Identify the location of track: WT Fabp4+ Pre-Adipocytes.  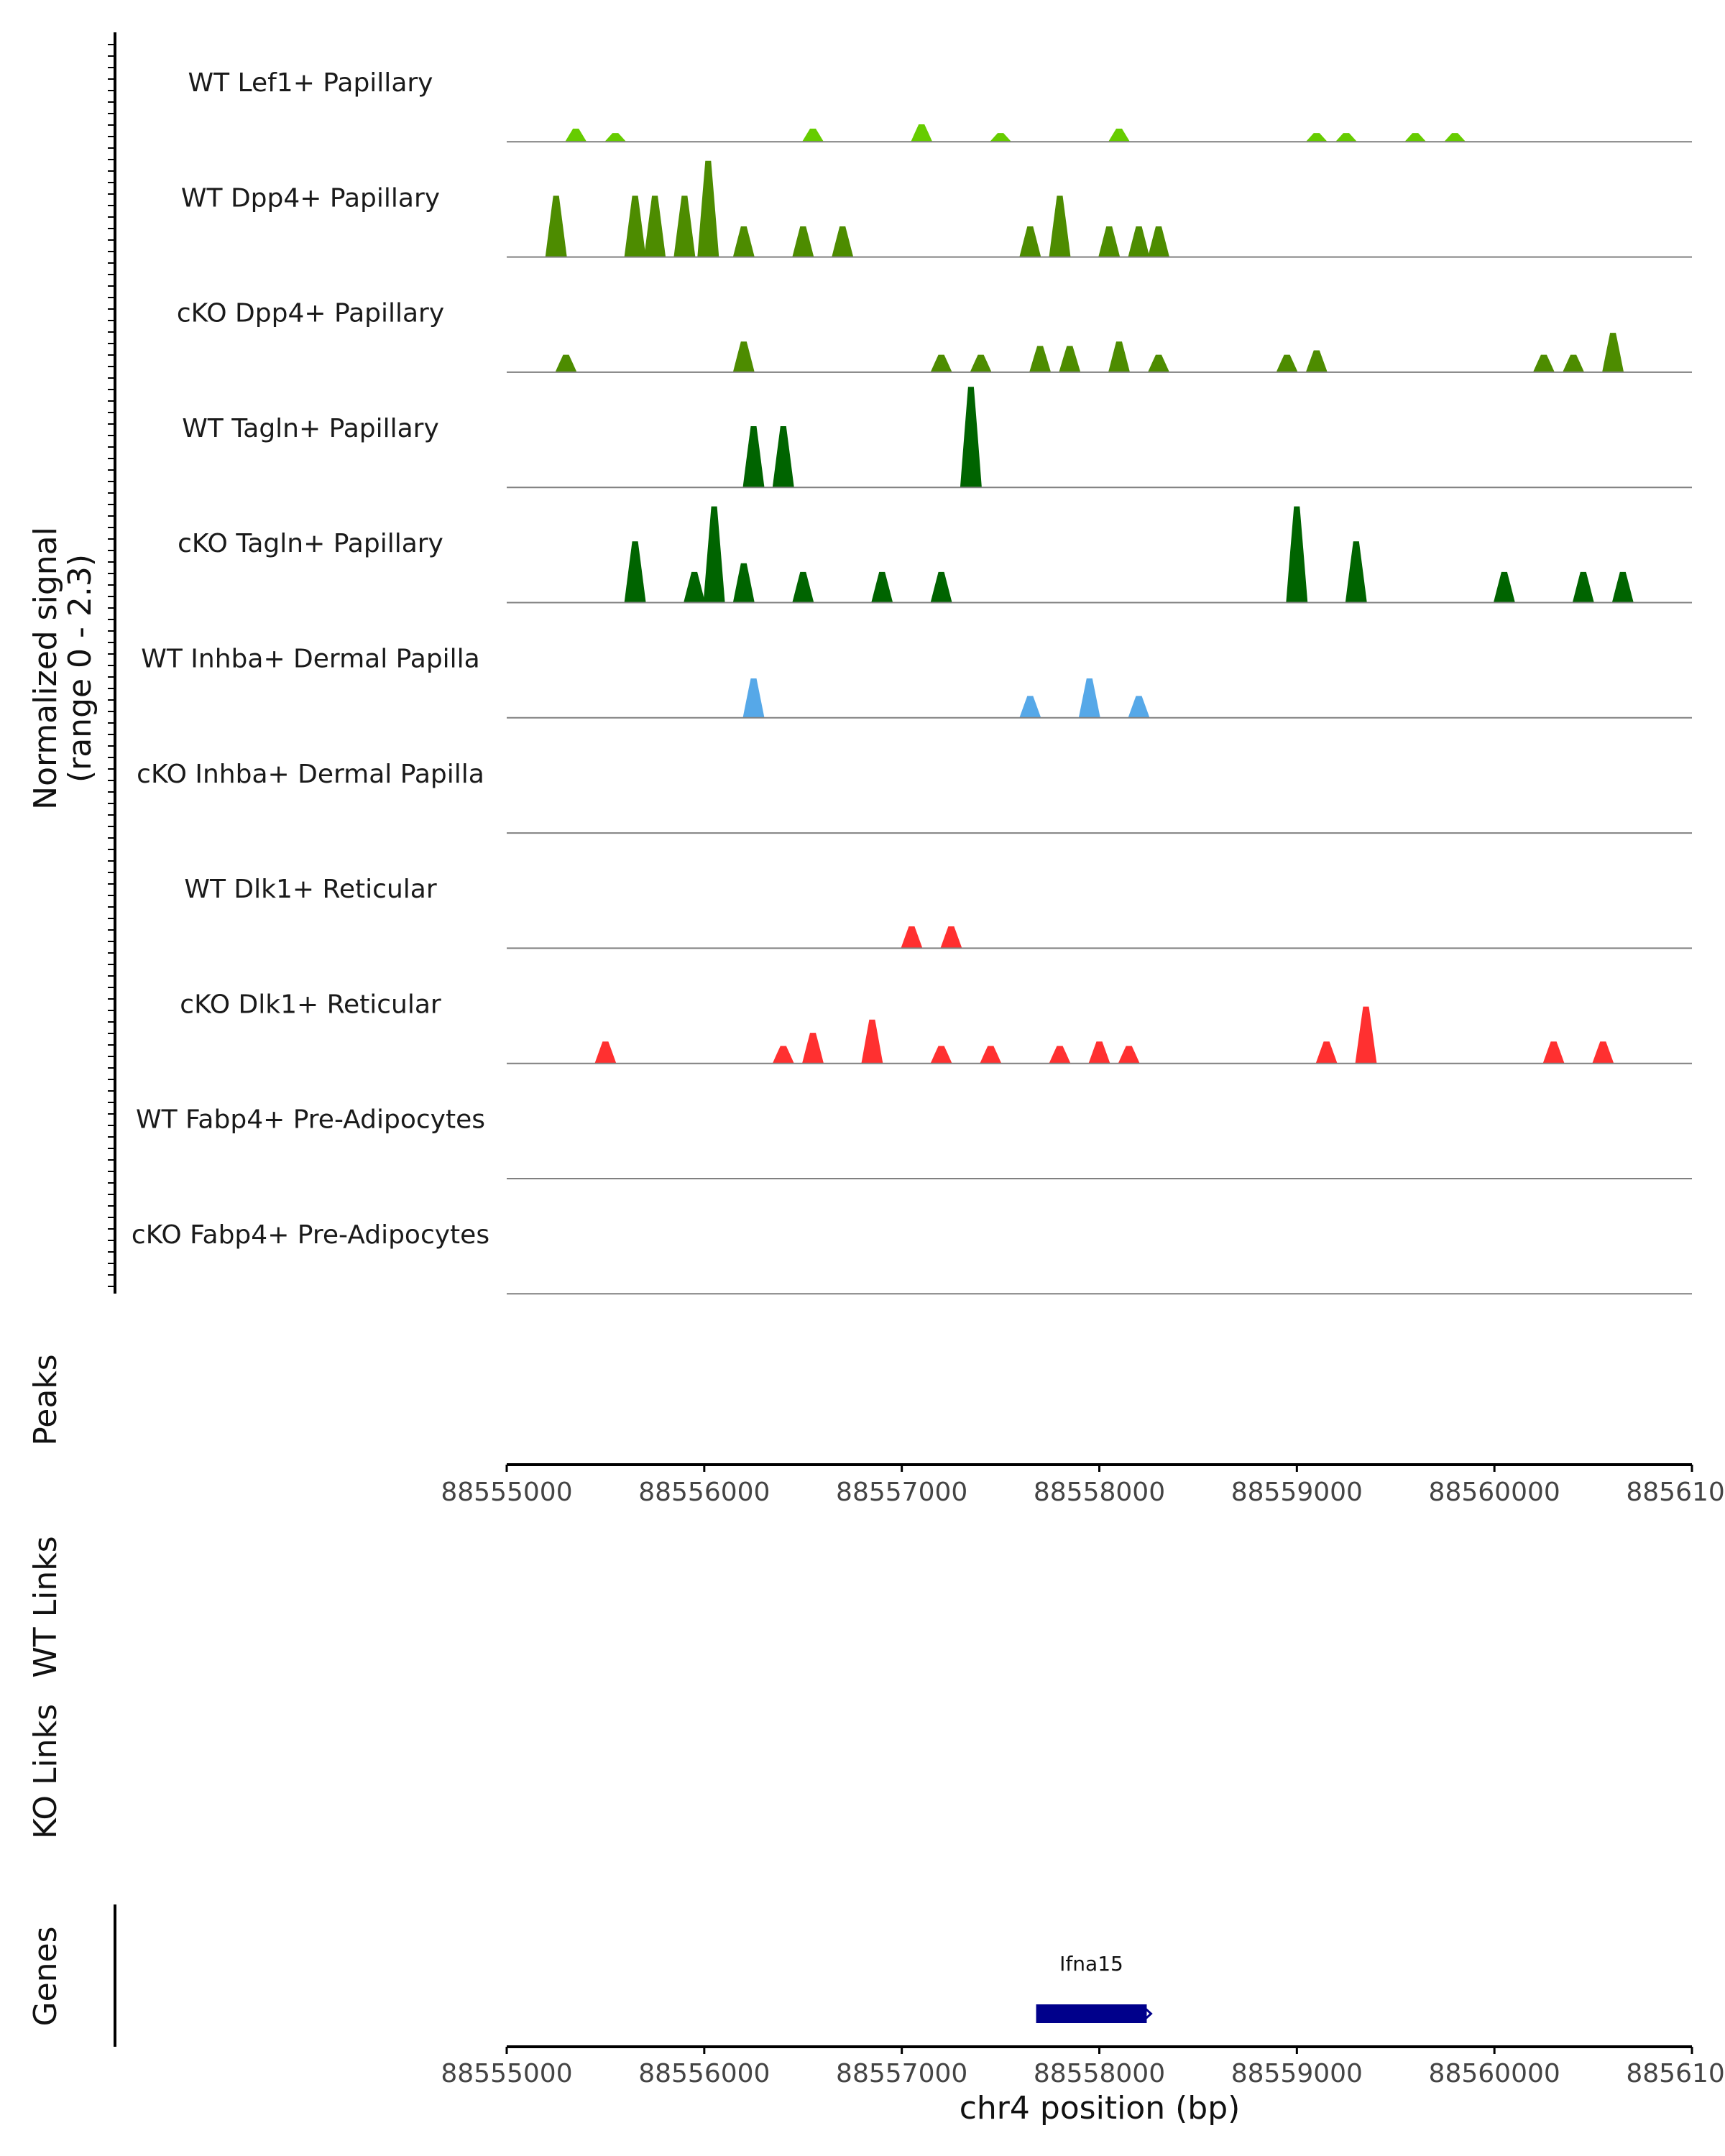
(914, 1142).